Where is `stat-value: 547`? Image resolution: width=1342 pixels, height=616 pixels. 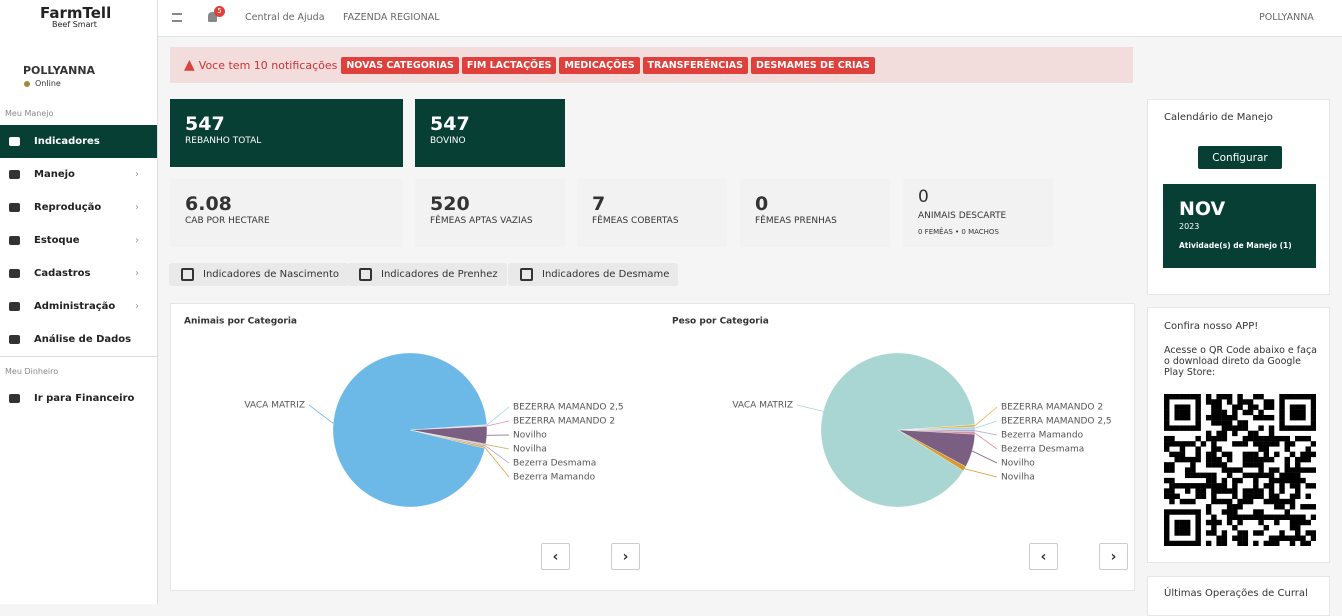
stat-value: 547 is located at coordinates (450, 124).